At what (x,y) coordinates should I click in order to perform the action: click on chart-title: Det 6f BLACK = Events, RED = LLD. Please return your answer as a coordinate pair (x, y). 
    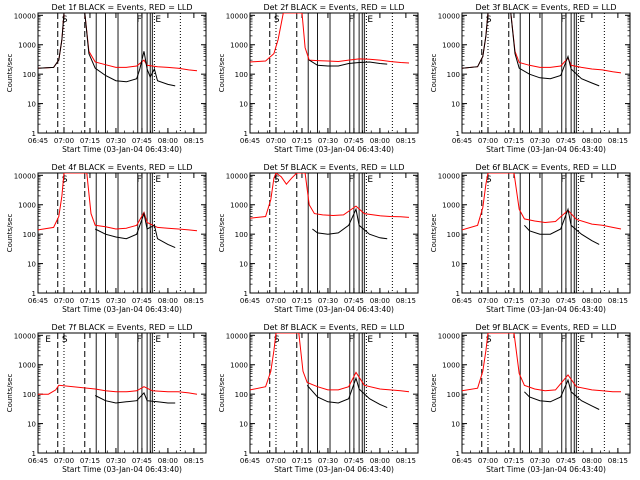
    Looking at the image, I should click on (545, 167).